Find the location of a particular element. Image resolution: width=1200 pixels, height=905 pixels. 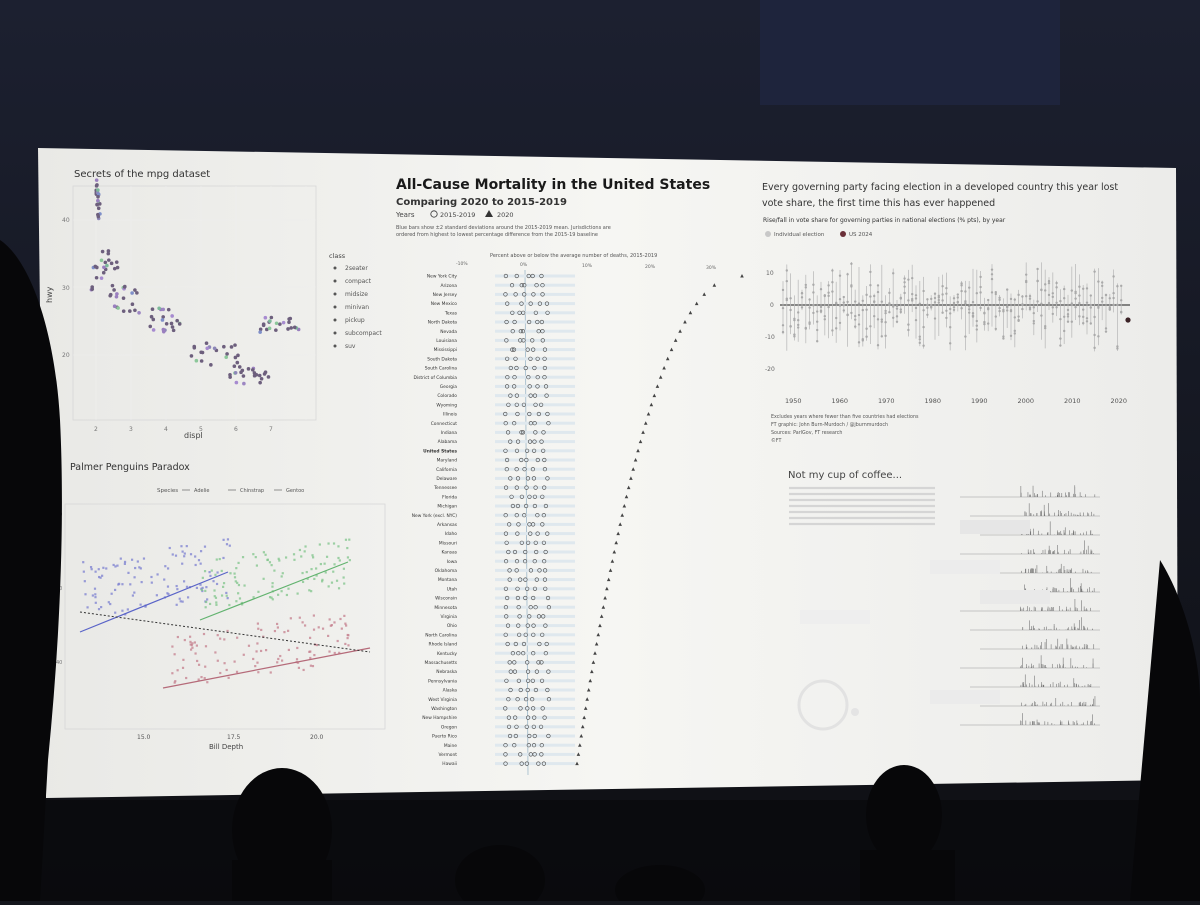

mortality-subtitle: Comparing 2020 to 2015-2019 is located at coordinates (481, 202).